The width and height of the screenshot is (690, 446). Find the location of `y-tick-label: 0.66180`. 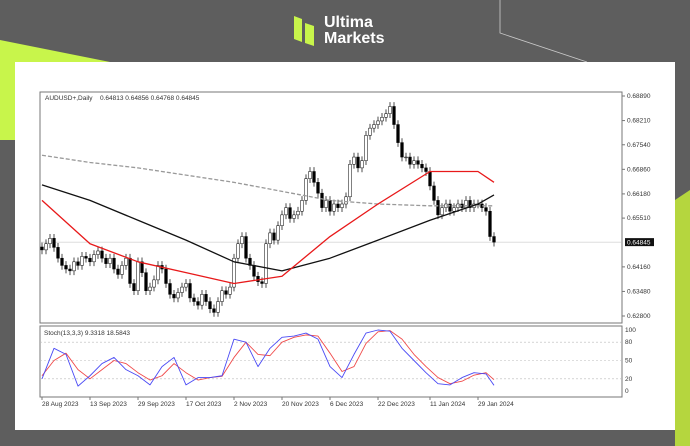

y-tick-label: 0.66180 is located at coordinates (639, 194).